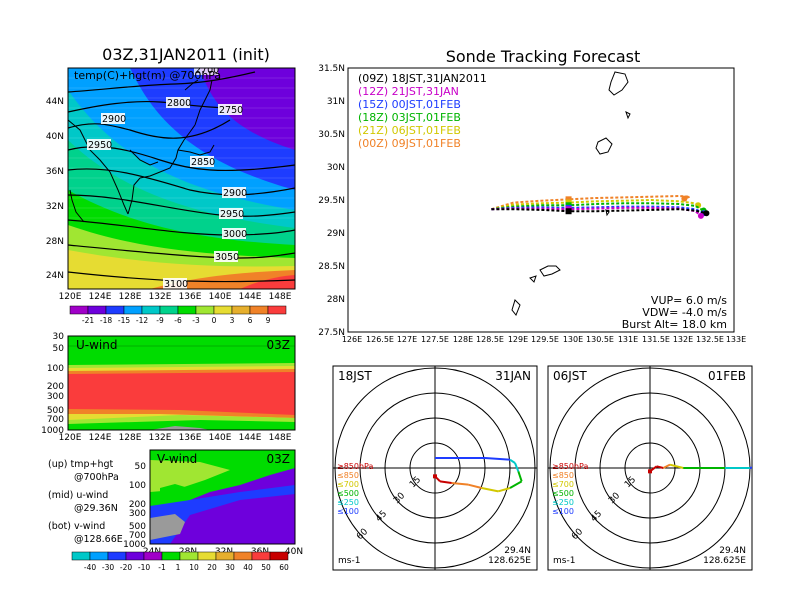 This screenshot has height=612, width=792. Describe the element at coordinates (348, 484) in the screenshot. I see `hodo1-p-700: ≤700` at that location.